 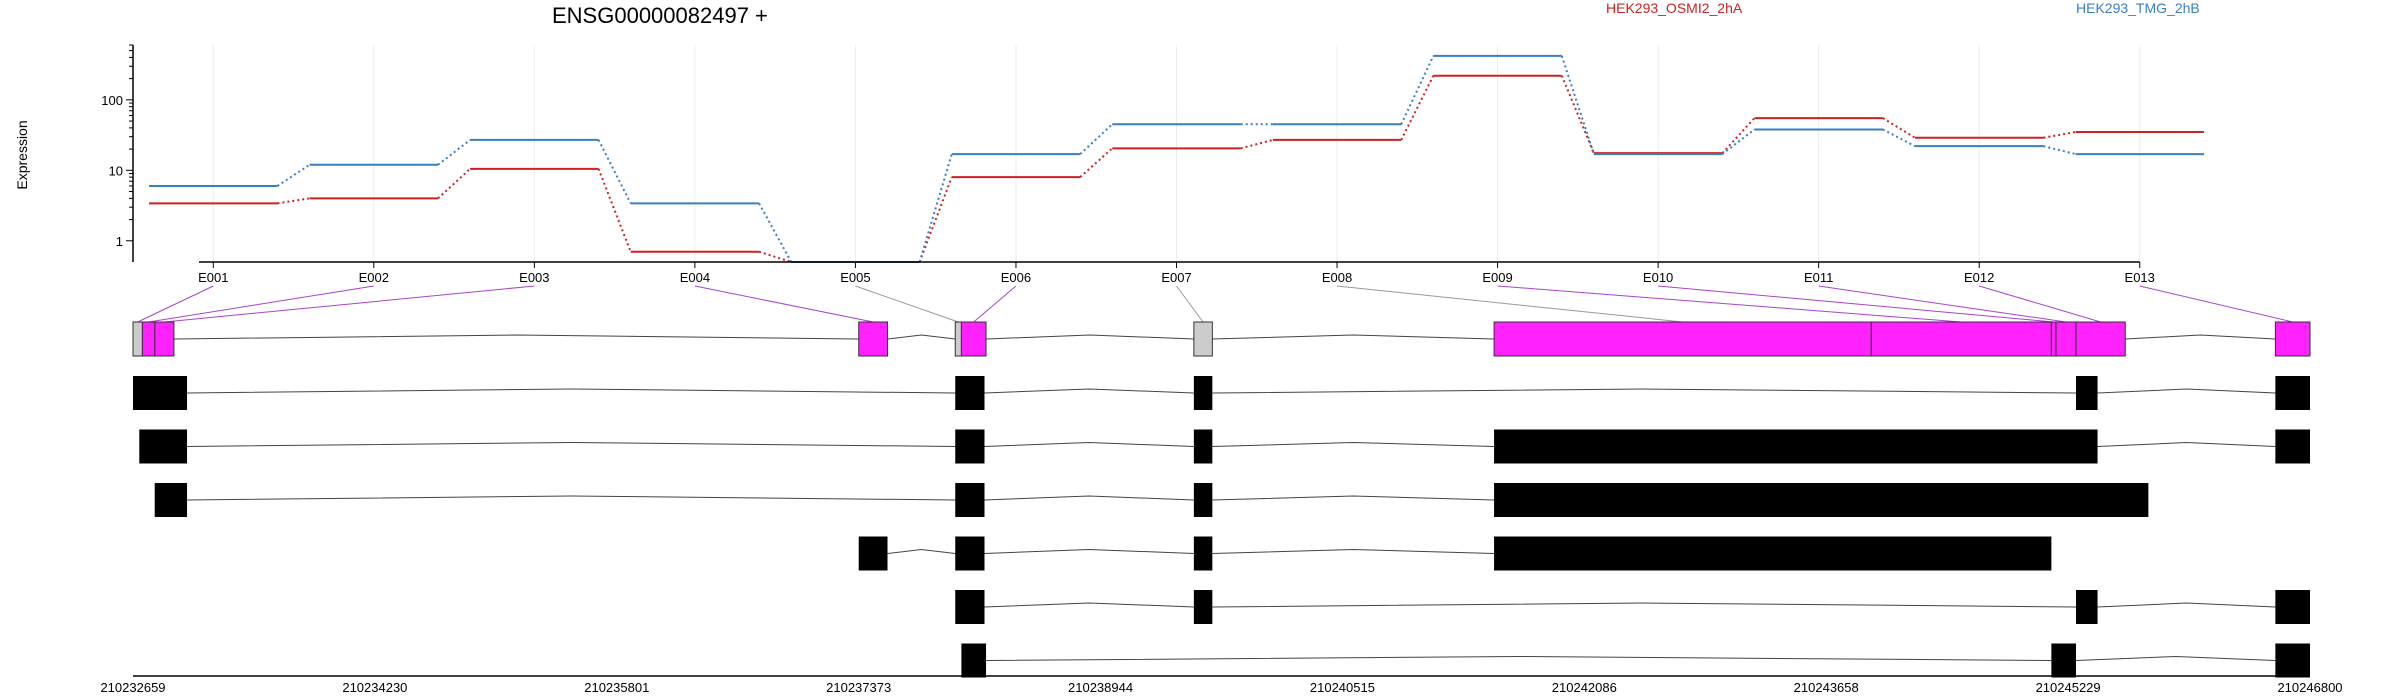 I want to click on genome-tick-label: 210232659, so click(x=132, y=687).